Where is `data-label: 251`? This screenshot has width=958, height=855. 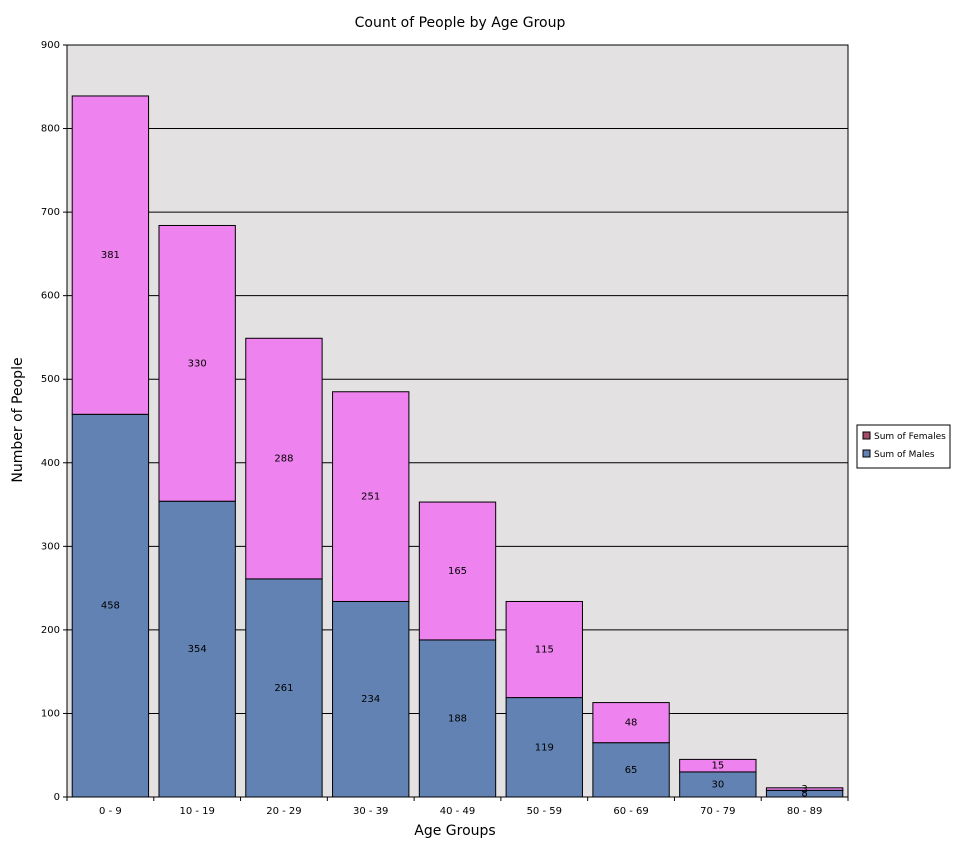 data-label: 251 is located at coordinates (370, 497).